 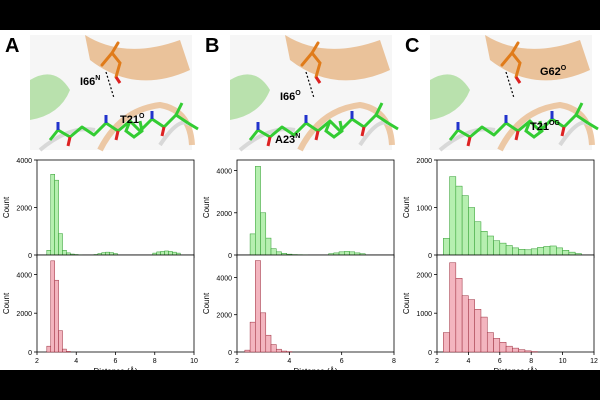 I want to click on structure-label: I66N, so click(x=90, y=81).